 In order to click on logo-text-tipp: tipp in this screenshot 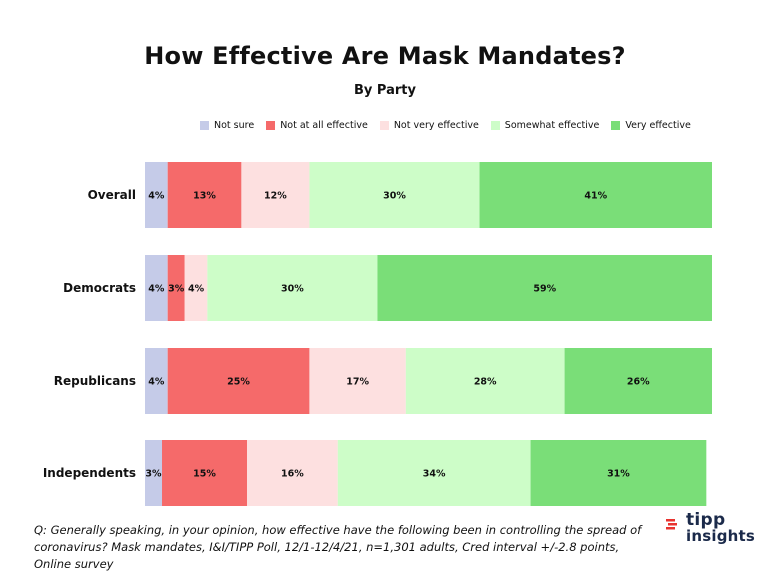, I will do `click(706, 520)`.